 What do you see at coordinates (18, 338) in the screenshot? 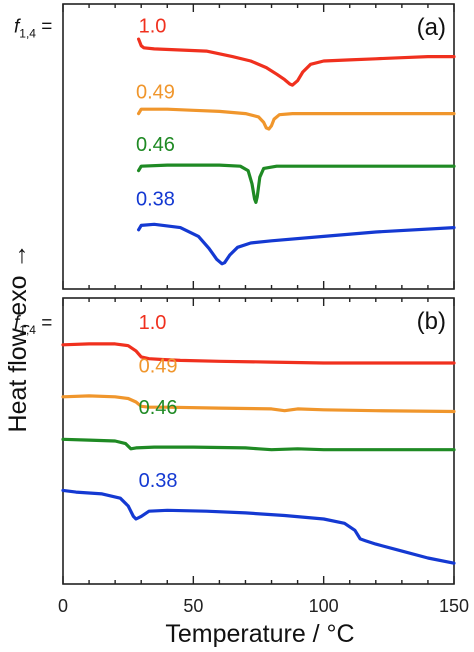
I see `y-axis-label: Heat flow, exo →` at bounding box center [18, 338].